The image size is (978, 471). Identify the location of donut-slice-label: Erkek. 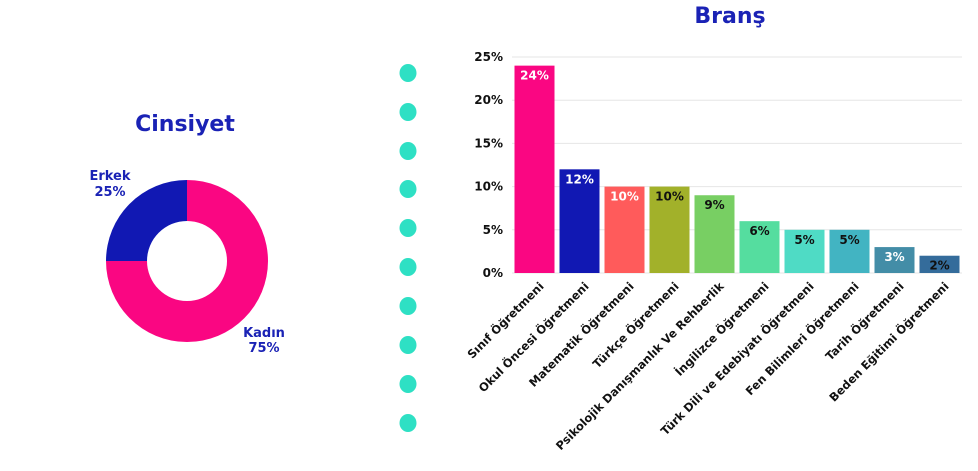
(109, 176).